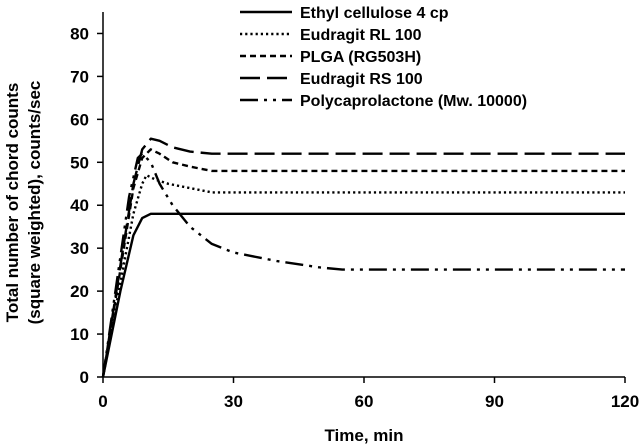  Describe the element at coordinates (364, 401) in the screenshot. I see `x-tick-label: 60` at that location.